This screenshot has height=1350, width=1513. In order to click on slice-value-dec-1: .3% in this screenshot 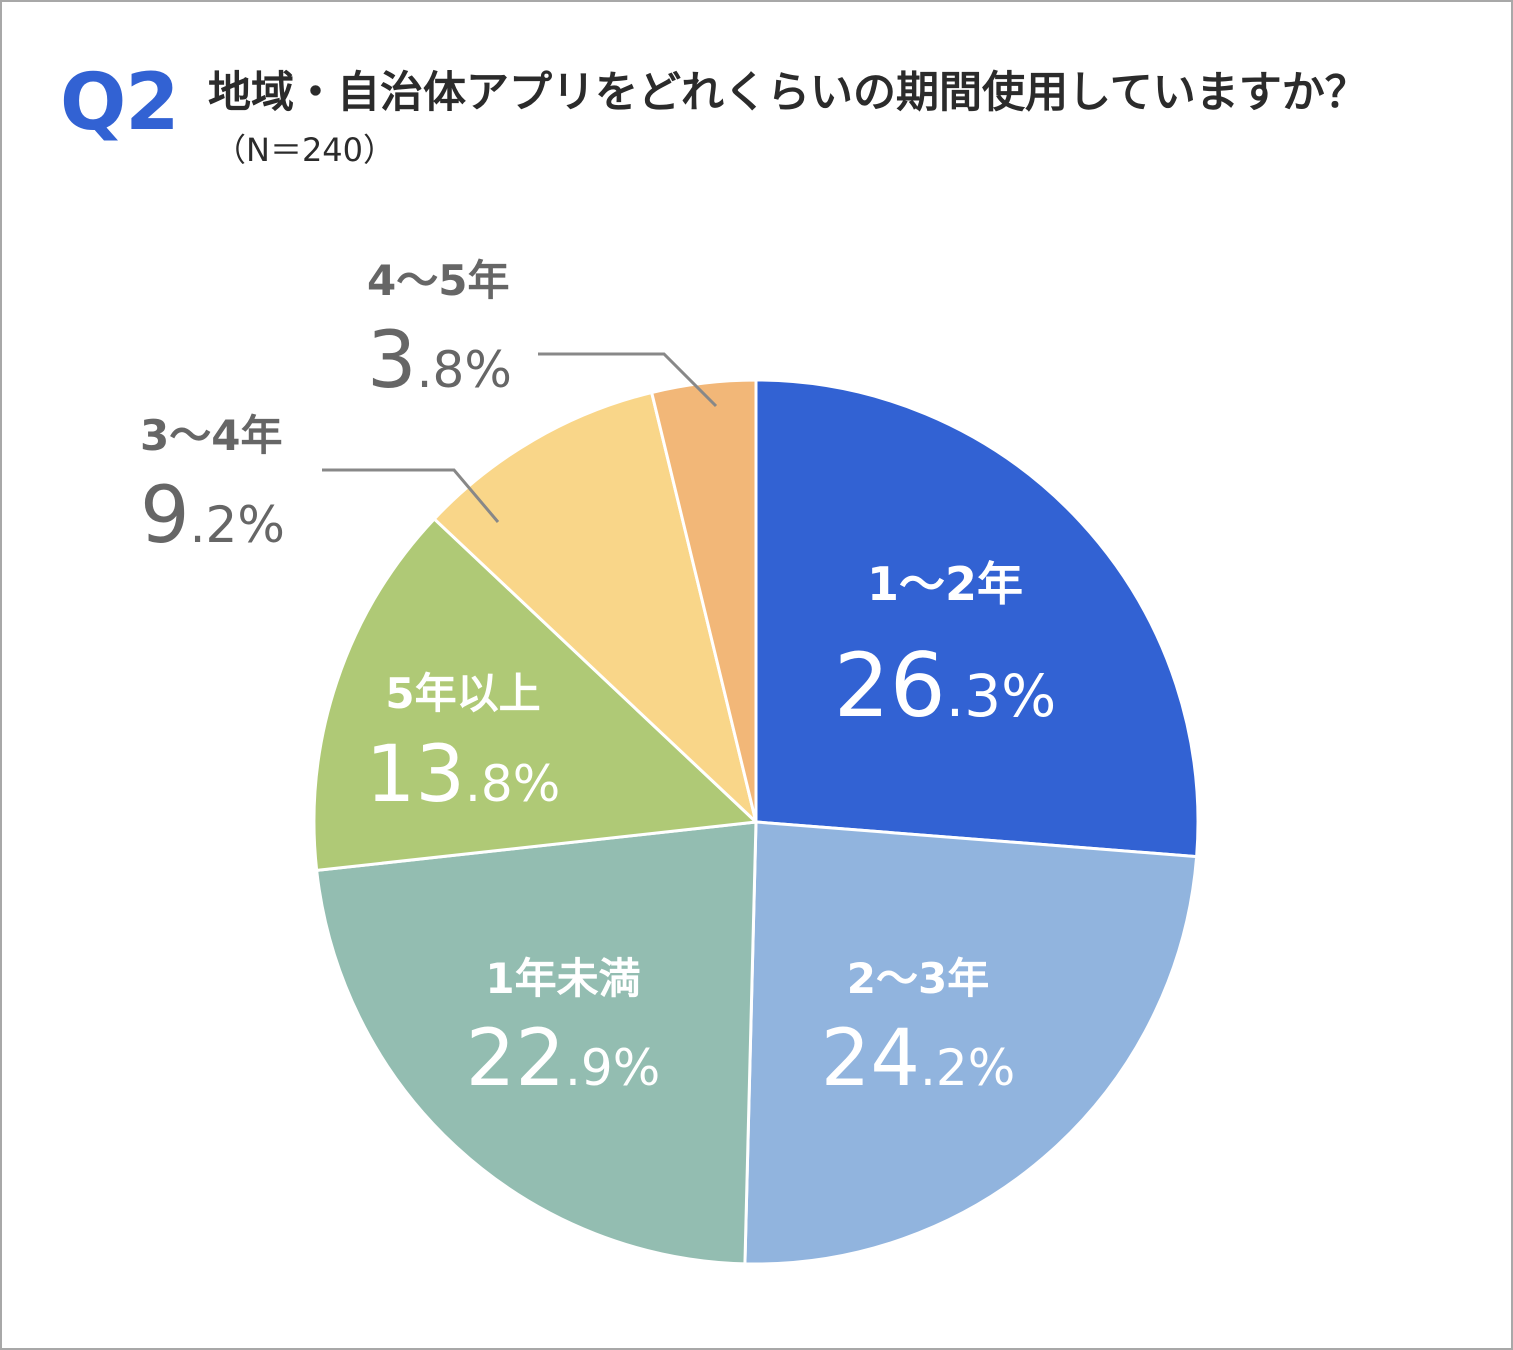, I will do `click(1001, 696)`.